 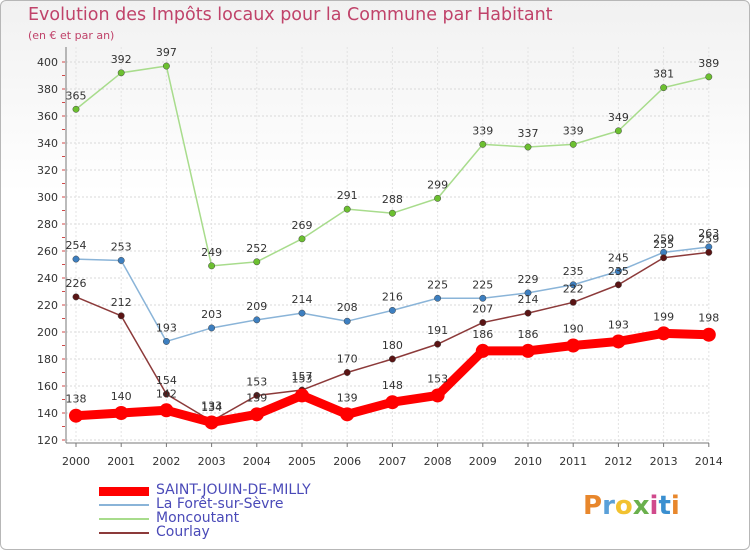 I want to click on data-label-saint-jouin-de-milly: 133, so click(x=211, y=405).